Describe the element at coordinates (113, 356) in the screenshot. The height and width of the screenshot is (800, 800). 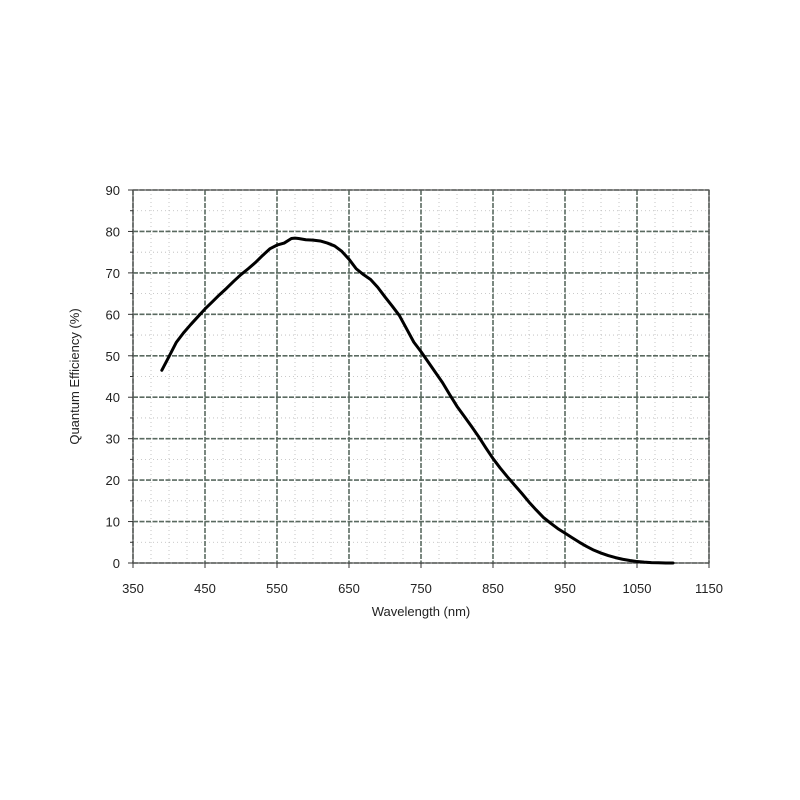
I see `y-tick-label: 50` at that location.